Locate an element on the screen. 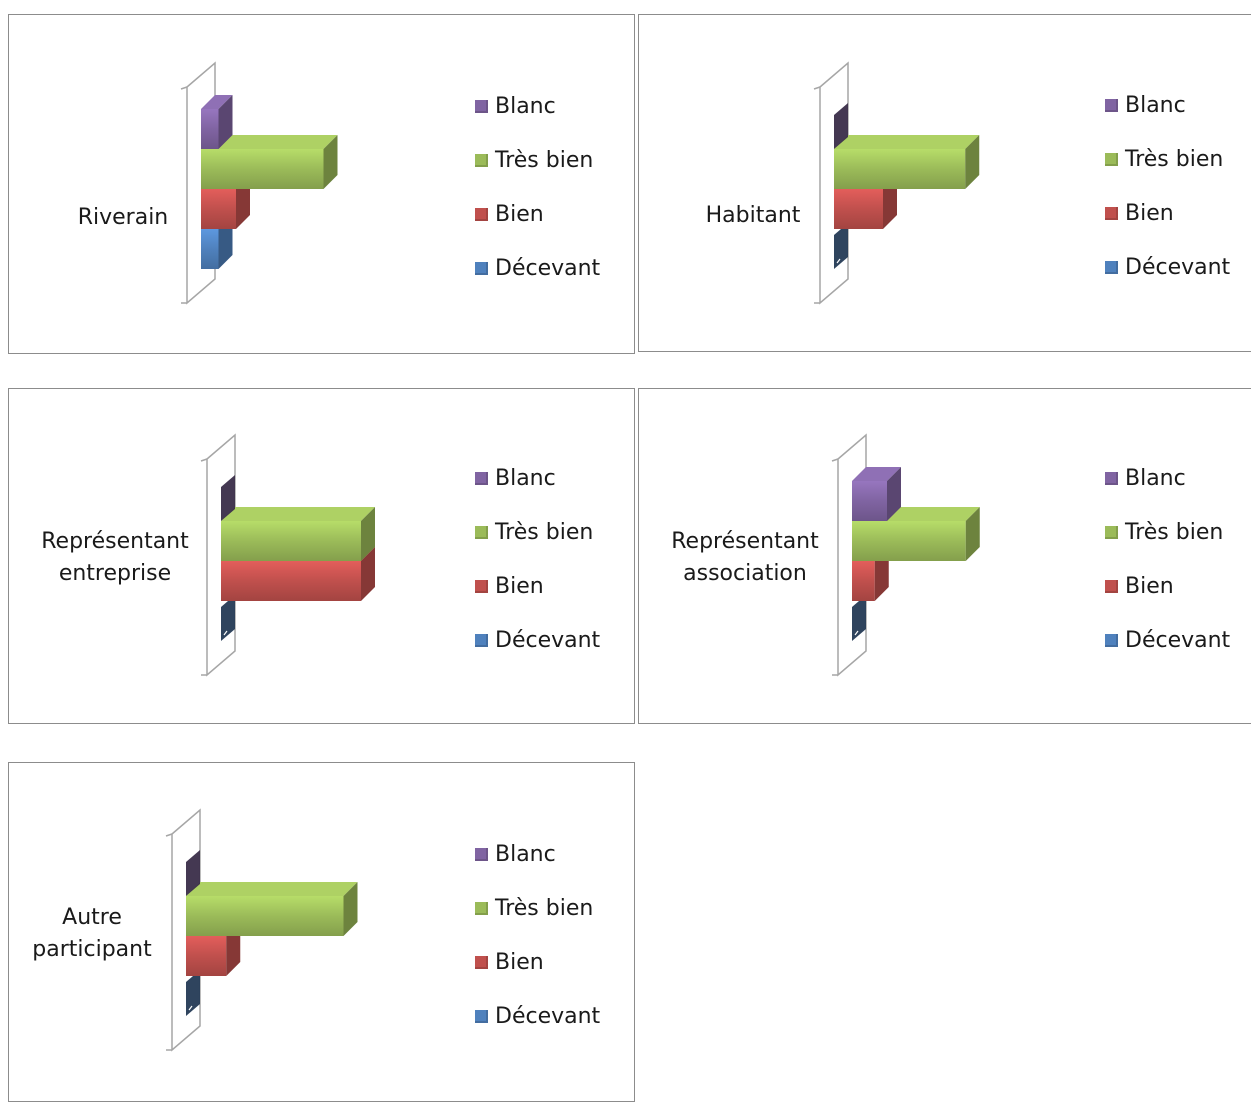 This screenshot has width=1251, height=1103. category-label-line: Riverain is located at coordinates (123, 217).